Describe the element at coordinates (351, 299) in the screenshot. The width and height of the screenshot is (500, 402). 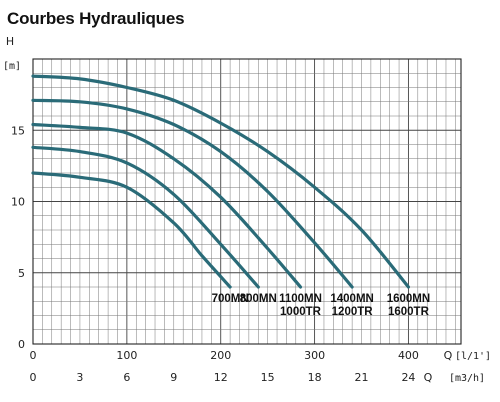
I see `curve-label-3: 1400MN` at that location.